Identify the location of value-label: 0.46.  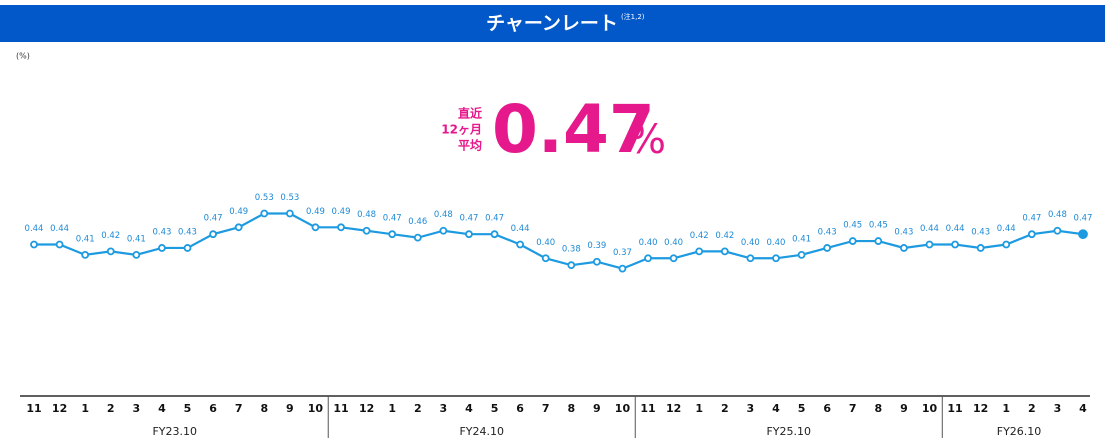
(417, 222).